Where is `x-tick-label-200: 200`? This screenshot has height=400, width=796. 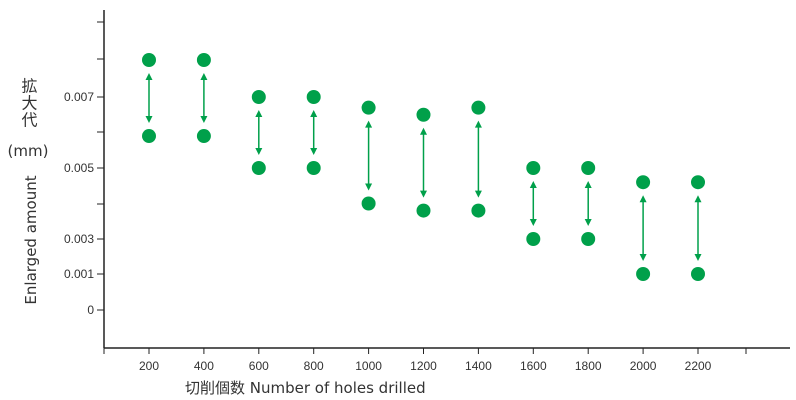 x-tick-label-200: 200 is located at coordinates (149, 366).